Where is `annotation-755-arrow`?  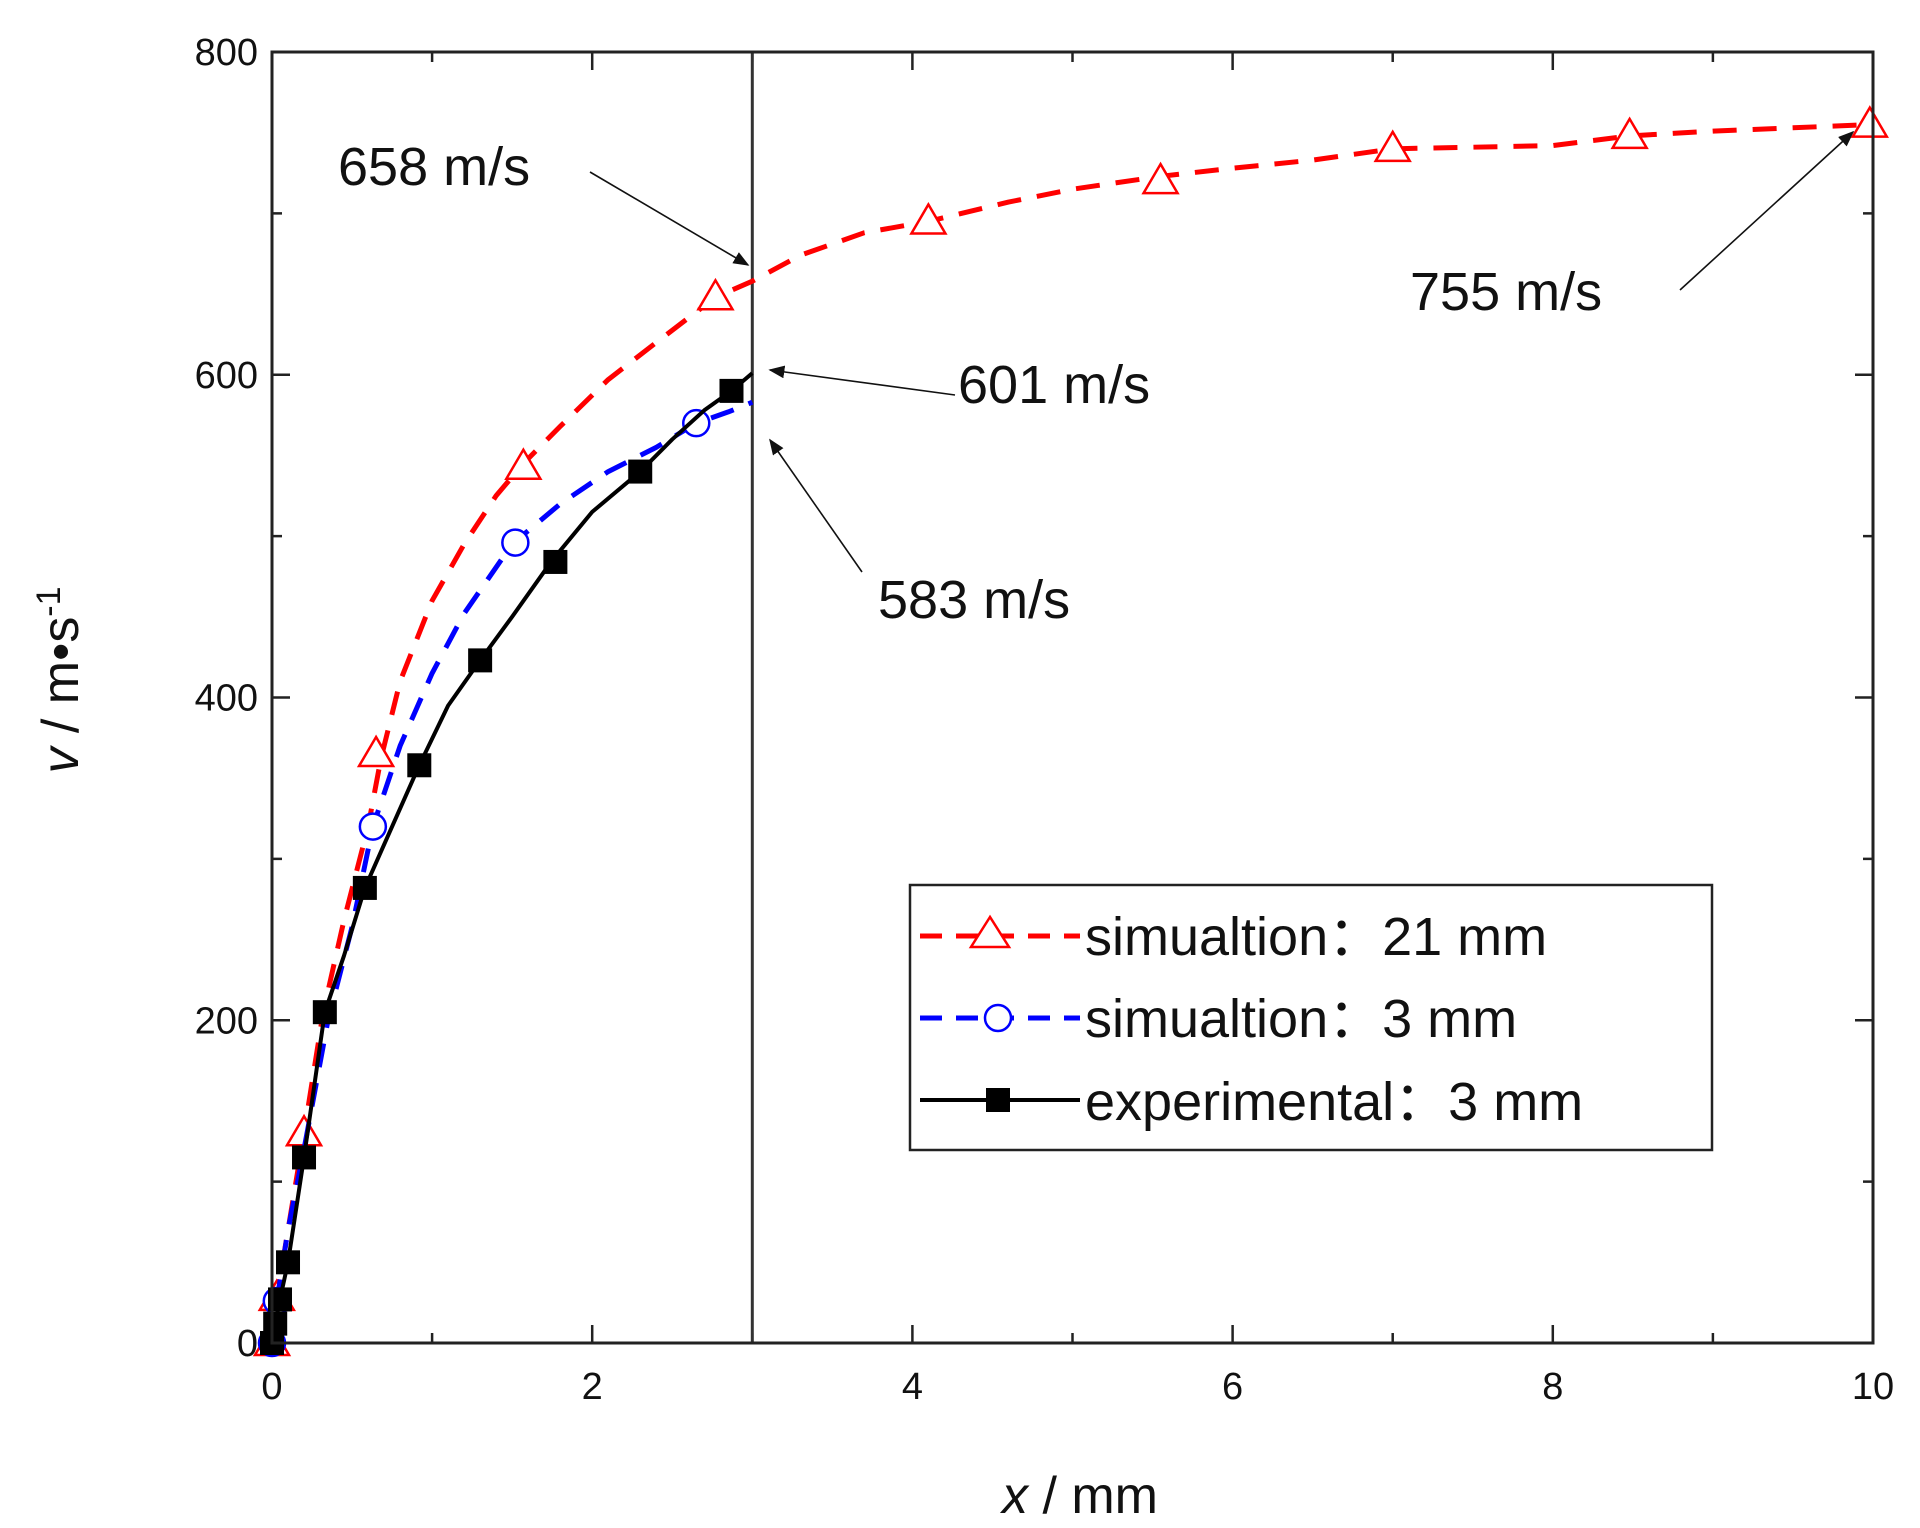 annotation-755-arrow is located at coordinates (1767, 210).